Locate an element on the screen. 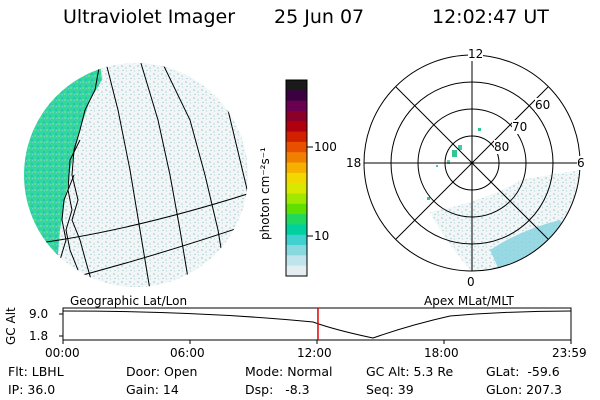  colorbar-tick-10: 10 is located at coordinates (322, 236).